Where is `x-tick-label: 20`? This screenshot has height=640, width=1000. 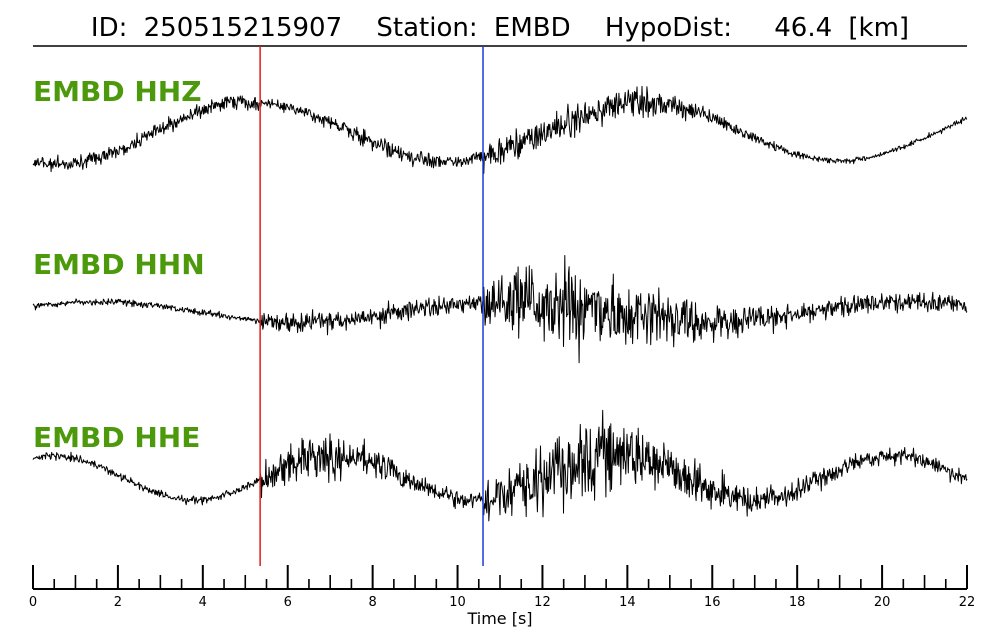
x-tick-label: 20 is located at coordinates (882, 602).